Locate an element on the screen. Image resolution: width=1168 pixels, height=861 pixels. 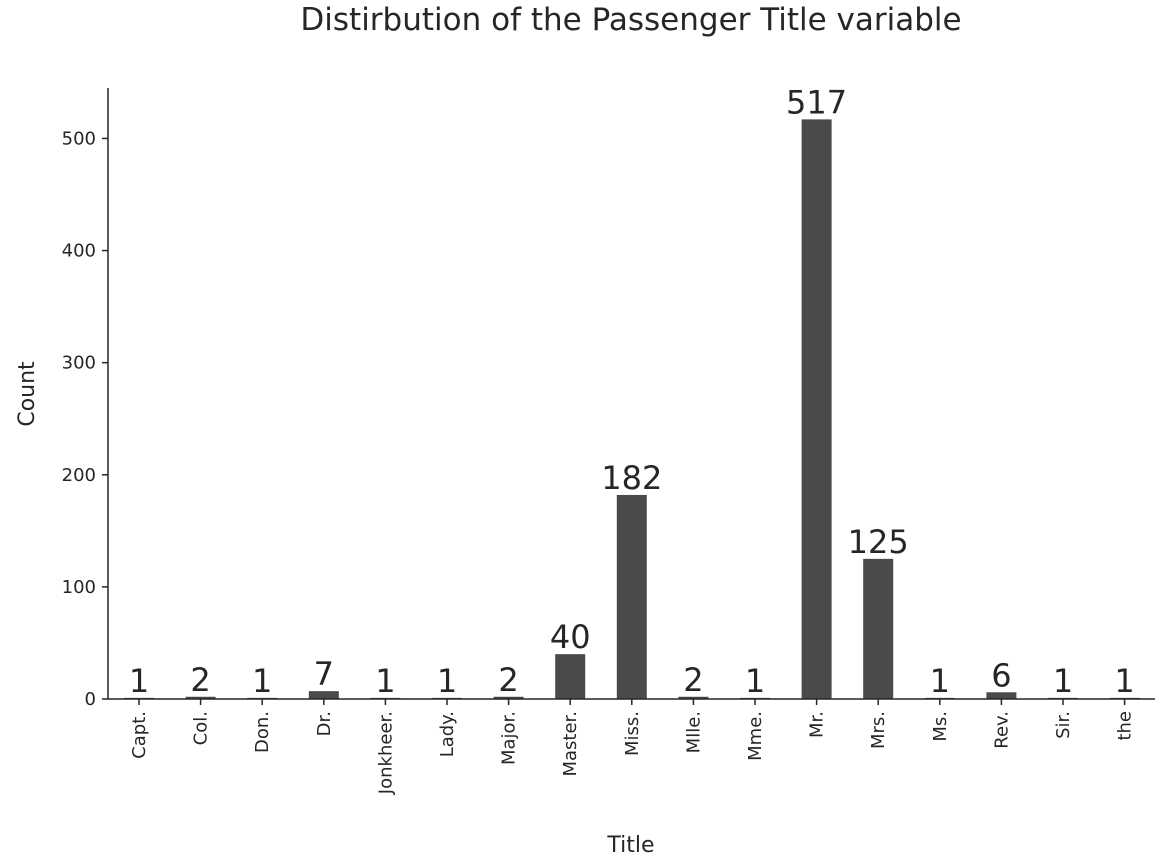
x-tick-label: Mme. is located at coordinates (755, 736).